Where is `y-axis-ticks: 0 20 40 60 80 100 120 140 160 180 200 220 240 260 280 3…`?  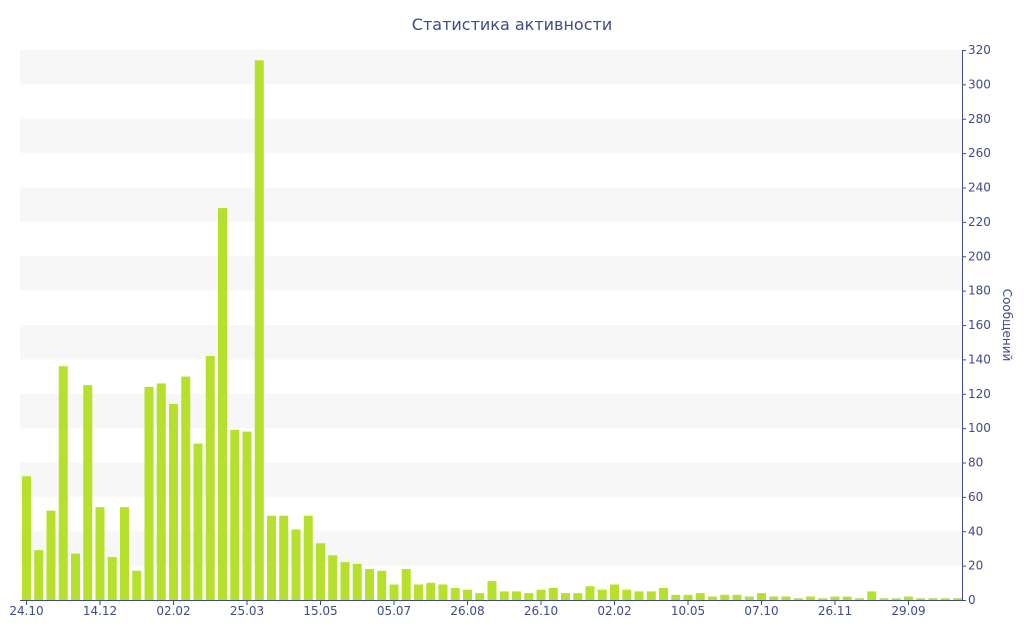
y-axis-ticks: 0 20 40 60 80 100 120 140 160 180 200 220 240 260 280 3… is located at coordinates (976, 325).